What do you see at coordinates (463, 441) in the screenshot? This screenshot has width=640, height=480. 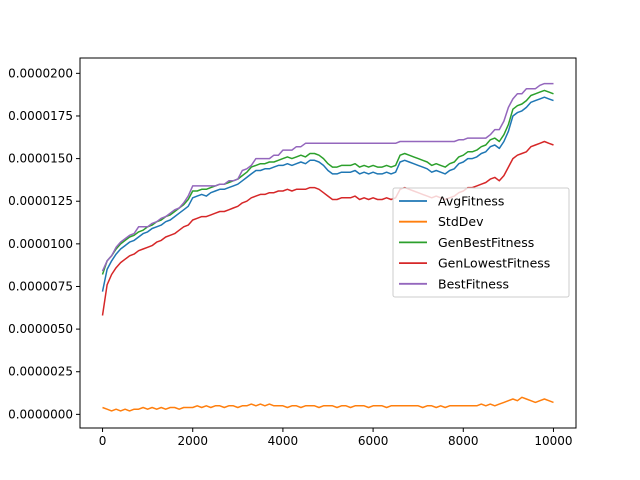 I see `x-tick-label: 8000` at bounding box center [463, 441].